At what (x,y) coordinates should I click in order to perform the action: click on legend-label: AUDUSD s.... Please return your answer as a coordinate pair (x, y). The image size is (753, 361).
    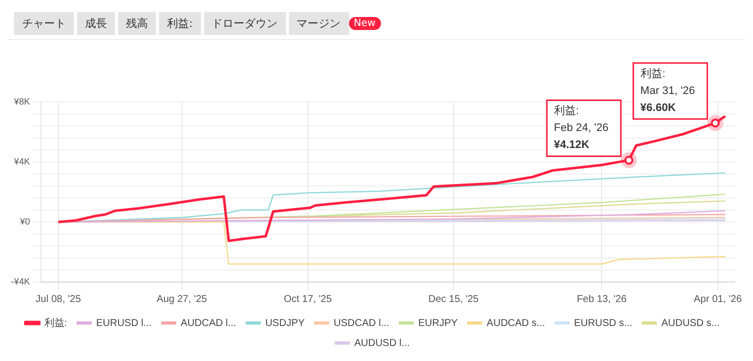
    Looking at the image, I should click on (690, 323).